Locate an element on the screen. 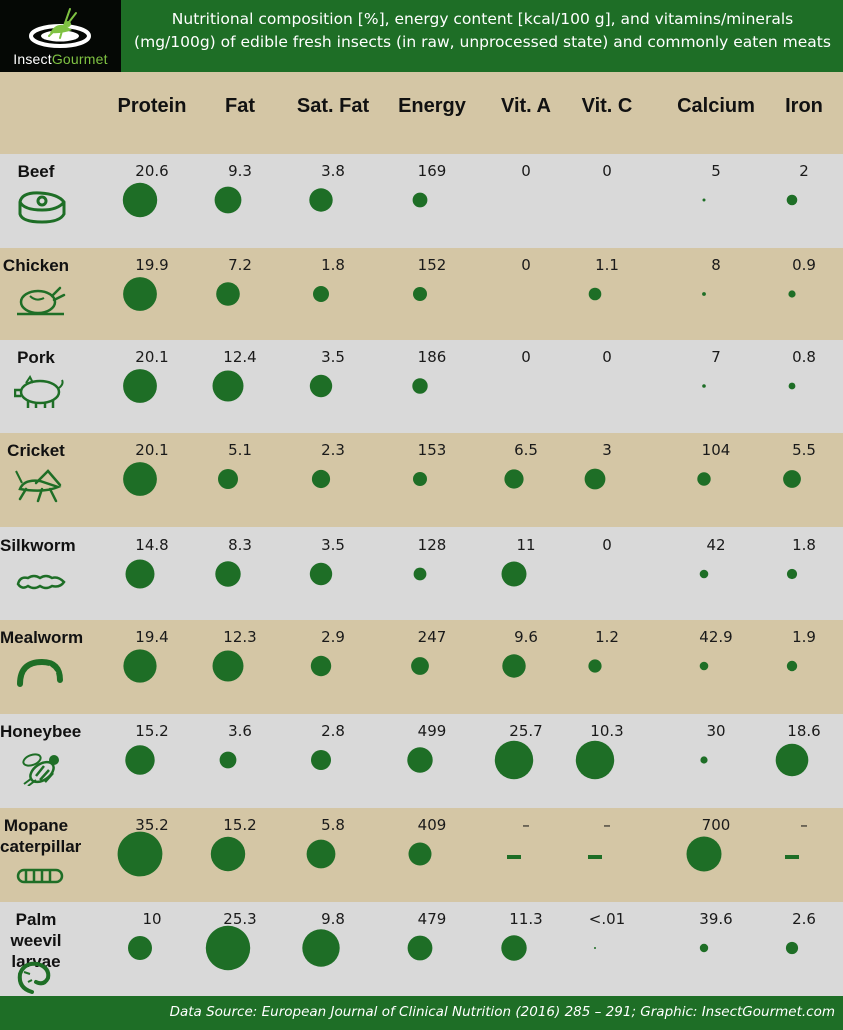  larva-icon is located at coordinates (34, 977).